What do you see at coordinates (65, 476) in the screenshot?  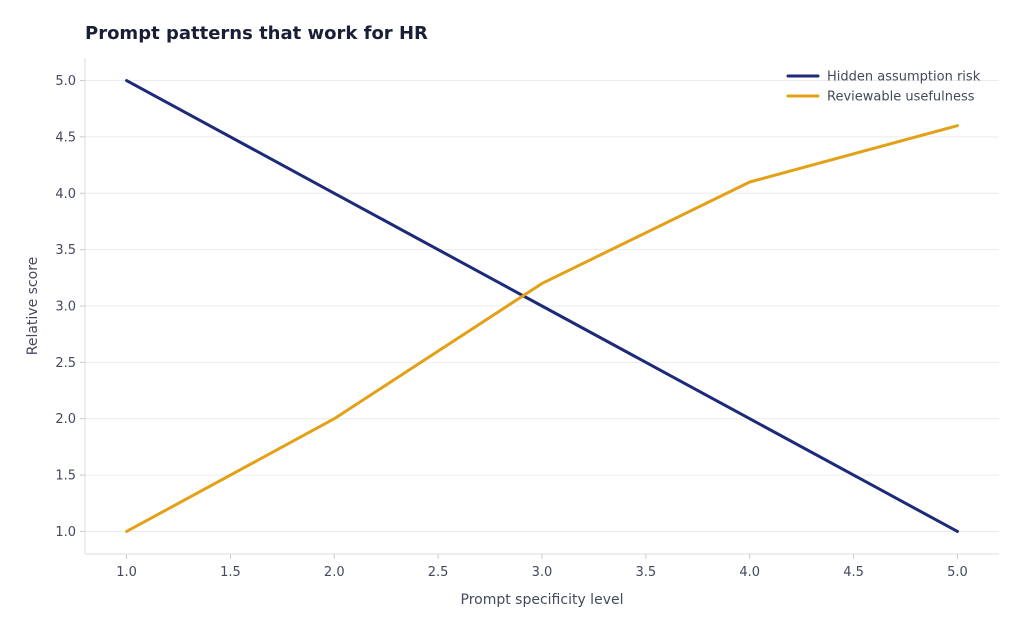 I see `y-tick-label: 1.5` at bounding box center [65, 476].